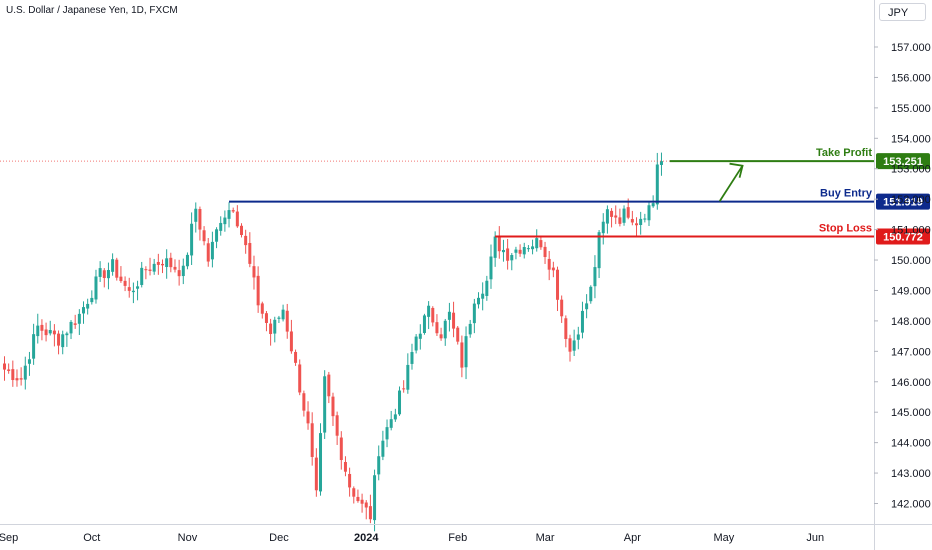 This screenshot has width=932, height=550. I want to click on y-tick-label: 157.000, so click(911, 48).